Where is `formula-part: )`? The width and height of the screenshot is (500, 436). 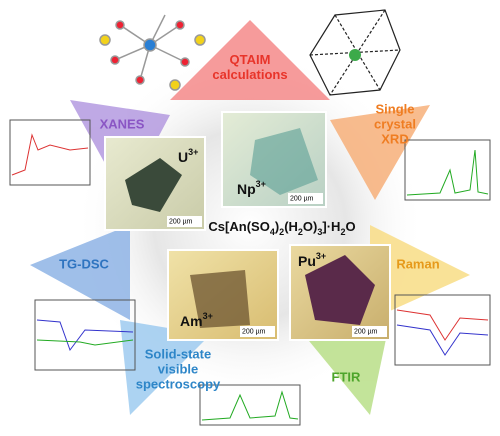
formula-part: ) is located at coordinates (277, 226).